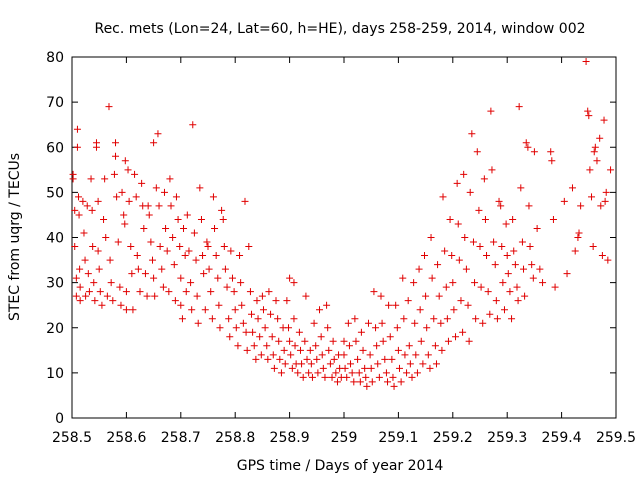 The image size is (640, 480). Describe the element at coordinates (55, 58) in the screenshot. I see `y-tick-label: 80` at that location.